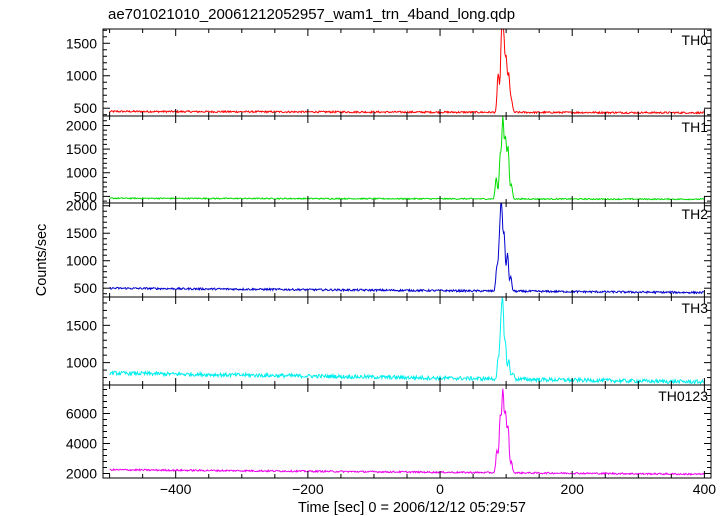 This screenshot has width=724, height=516. Describe the element at coordinates (695, 40) in the screenshot. I see `panel-label: TH0` at that location.